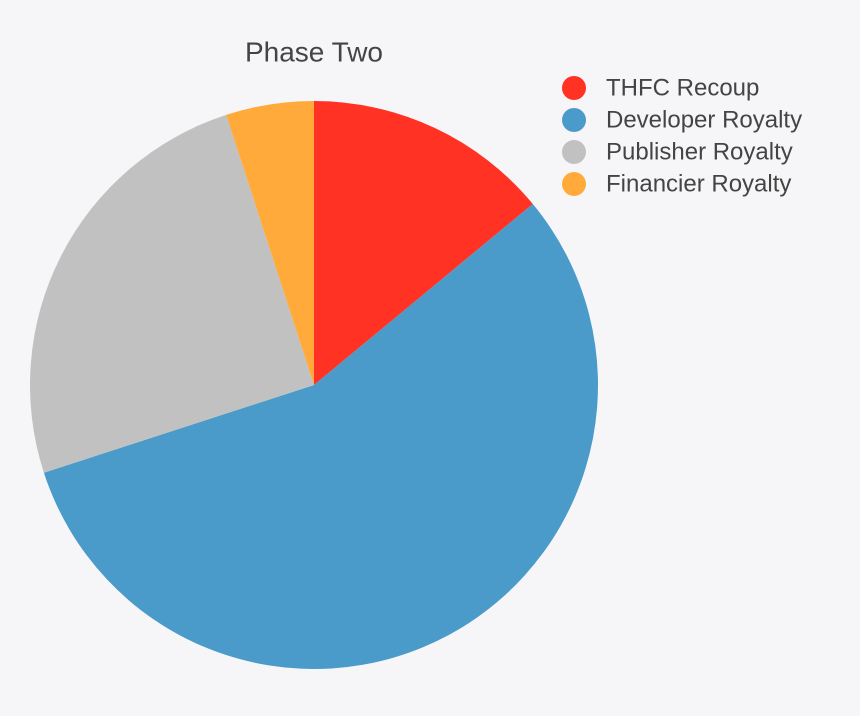  Describe the element at coordinates (704, 119) in the screenshot. I see `legend-label: Developer Royalty` at that location.